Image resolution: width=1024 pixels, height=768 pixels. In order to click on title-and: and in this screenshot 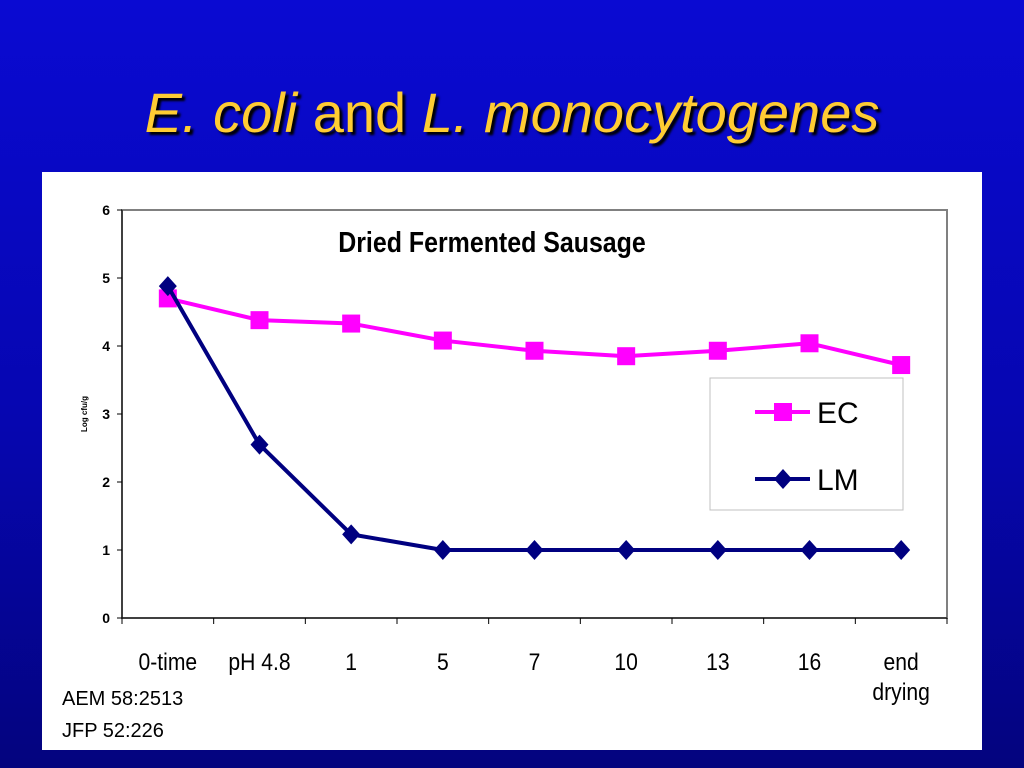, I will do `click(359, 112)`.